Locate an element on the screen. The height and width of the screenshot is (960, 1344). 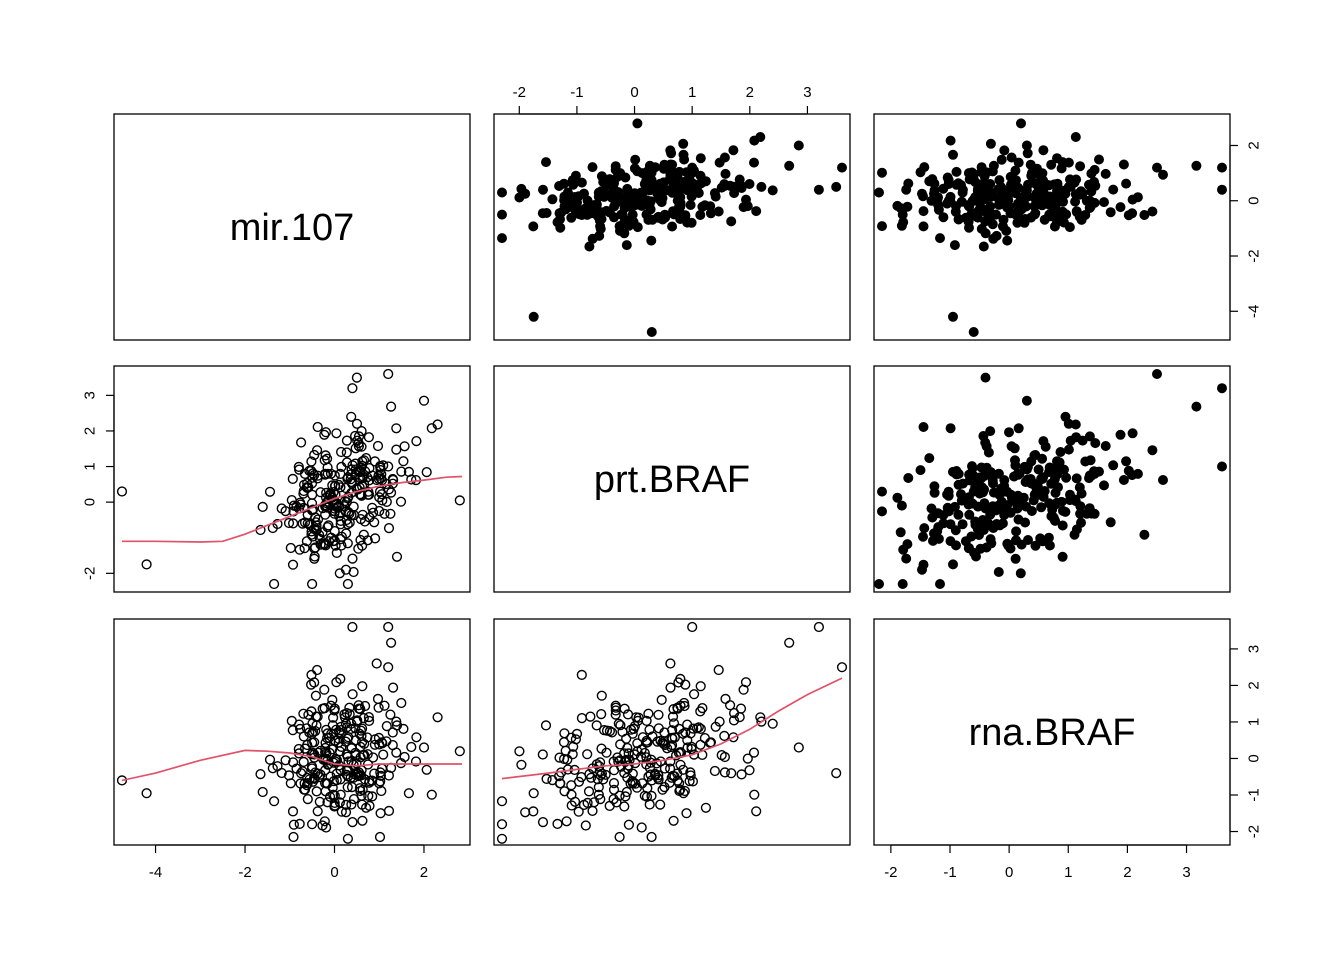
tick-label: 0 is located at coordinates (90, 502).